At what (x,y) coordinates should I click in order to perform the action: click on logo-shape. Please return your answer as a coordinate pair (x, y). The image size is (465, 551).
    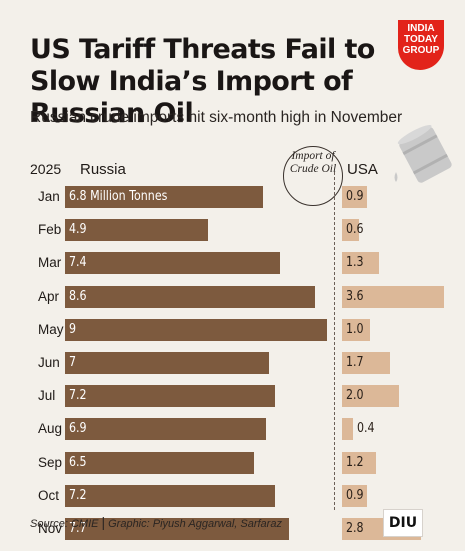
    Looking at the image, I should click on (421, 45).